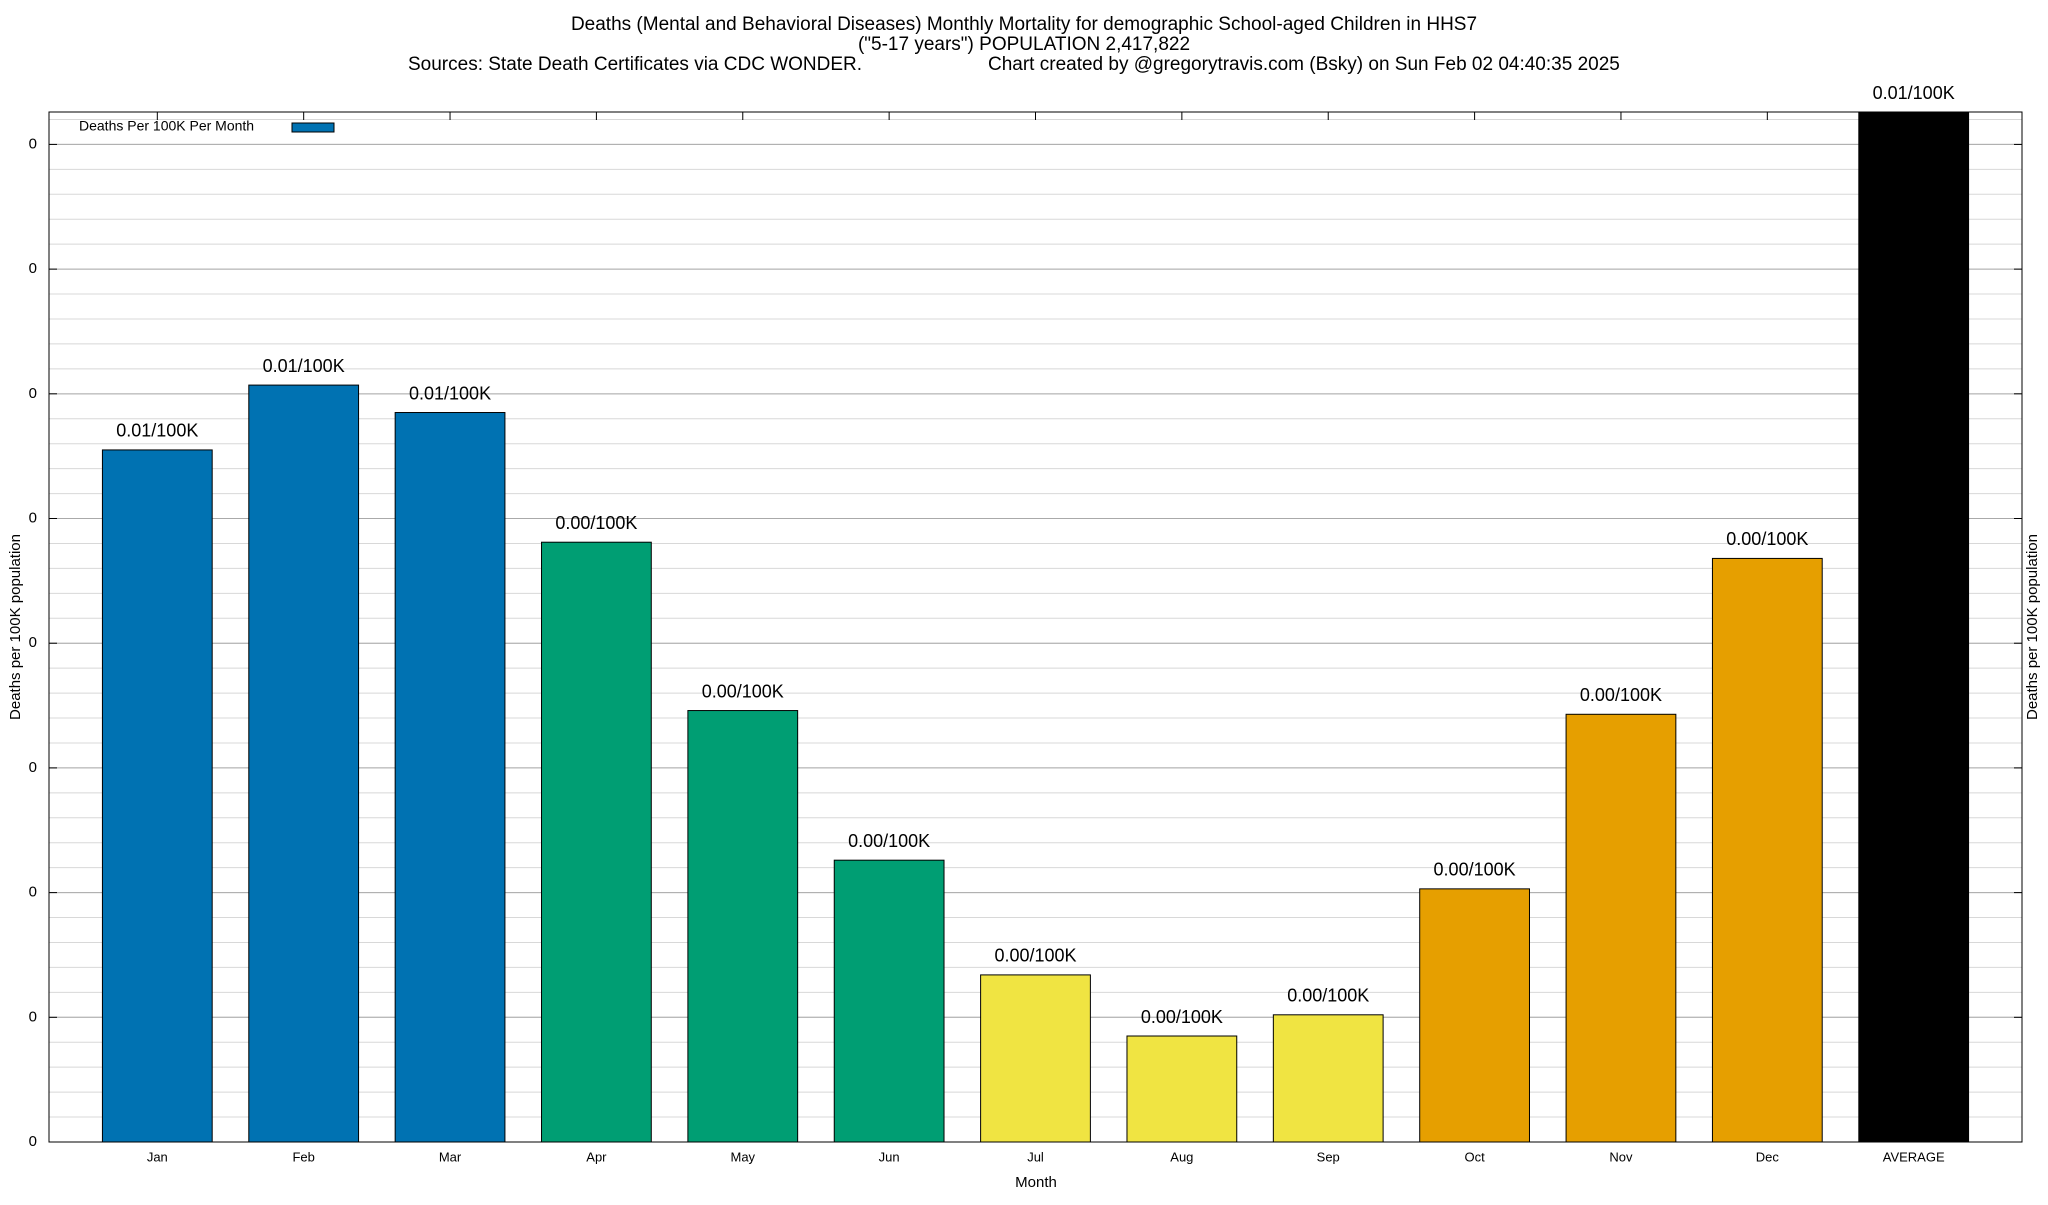 This screenshot has height=1205, width=2048. Describe the element at coordinates (742, 1156) in the screenshot. I see `x-tick-label: May` at that location.